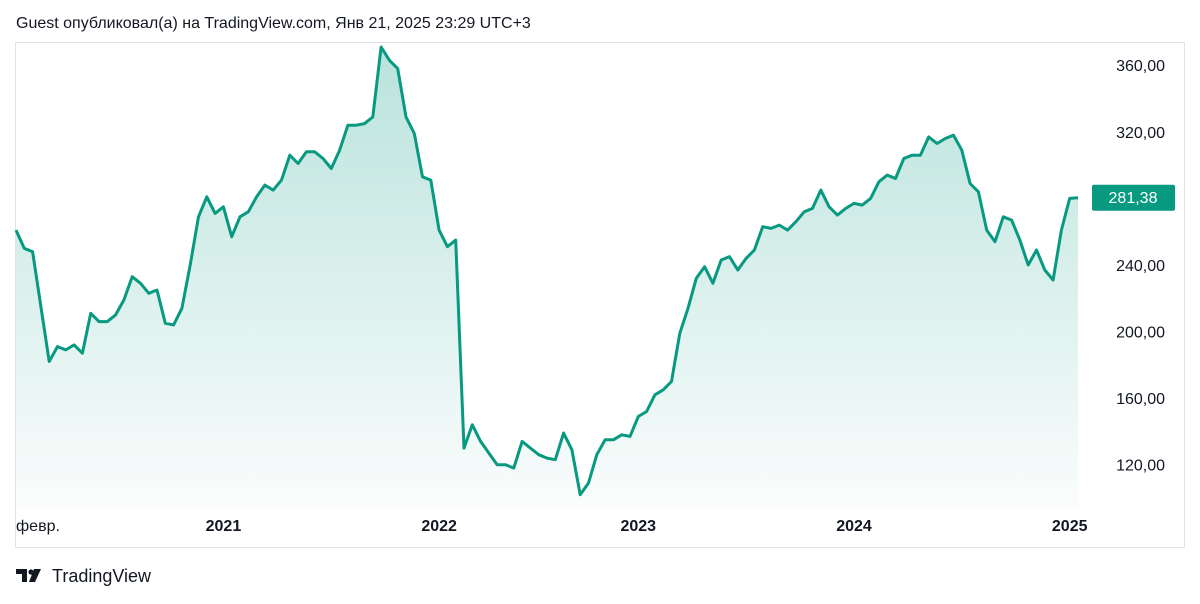 This screenshot has width=1200, height=604. Describe the element at coordinates (38, 526) in the screenshot. I see `x-tick-label: февр.` at that location.